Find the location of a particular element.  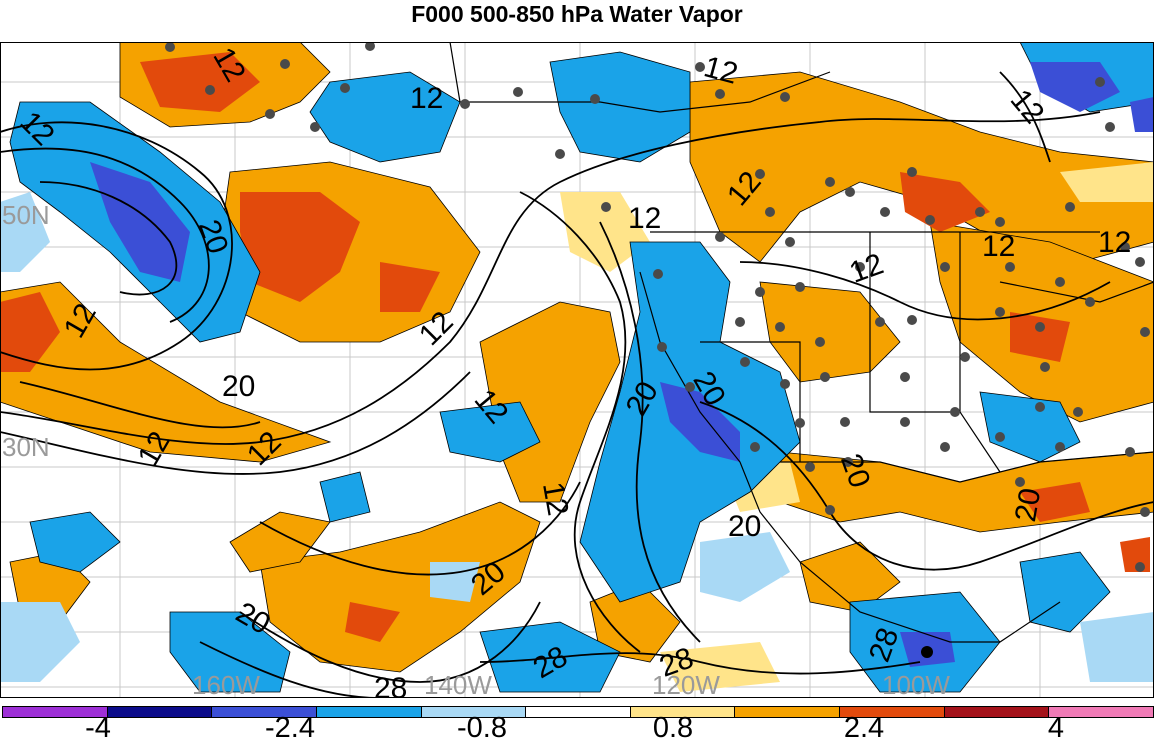

colorbar is located at coordinates (578, 712).